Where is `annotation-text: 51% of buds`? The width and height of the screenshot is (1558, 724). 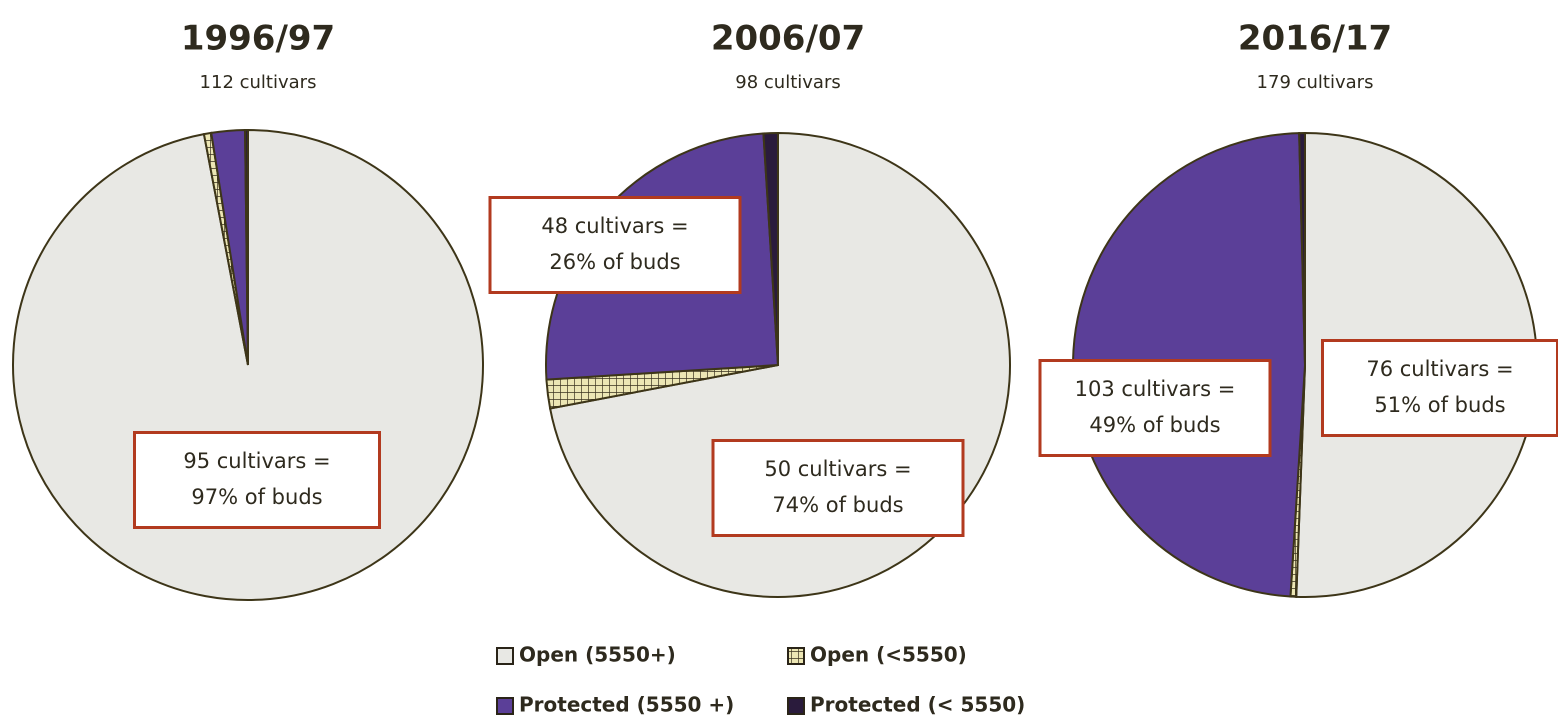 annotation-text: 51% of buds is located at coordinates (1439, 405).